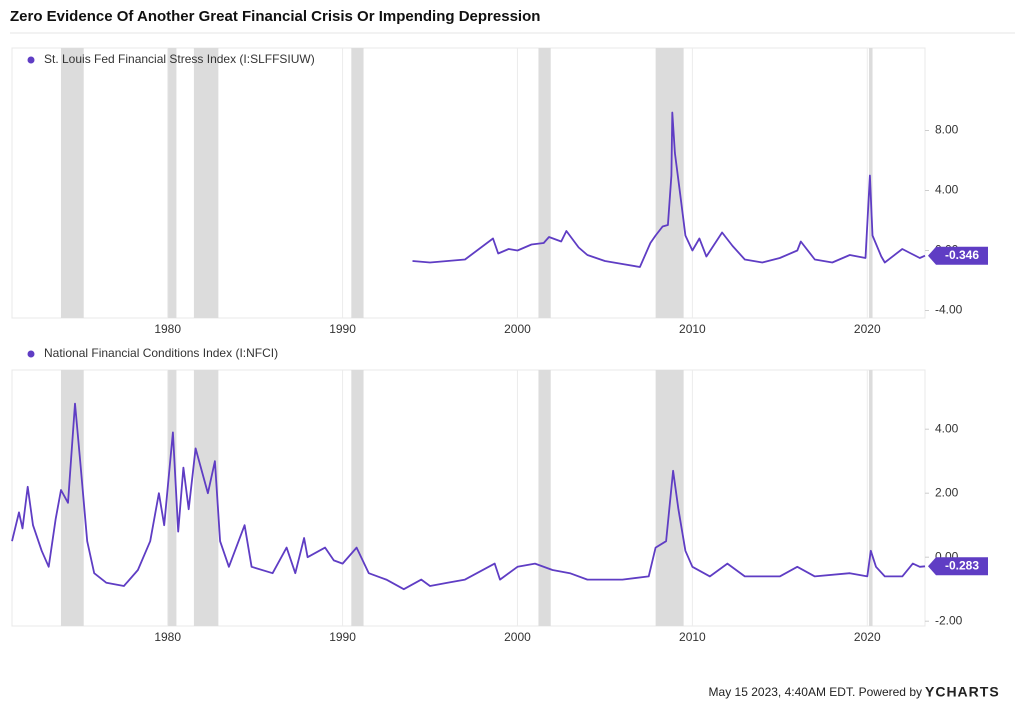 The height and width of the screenshot is (713, 1025). What do you see at coordinates (949, 620) in the screenshot?
I see `y-tick-label: -2.00` at bounding box center [949, 620].